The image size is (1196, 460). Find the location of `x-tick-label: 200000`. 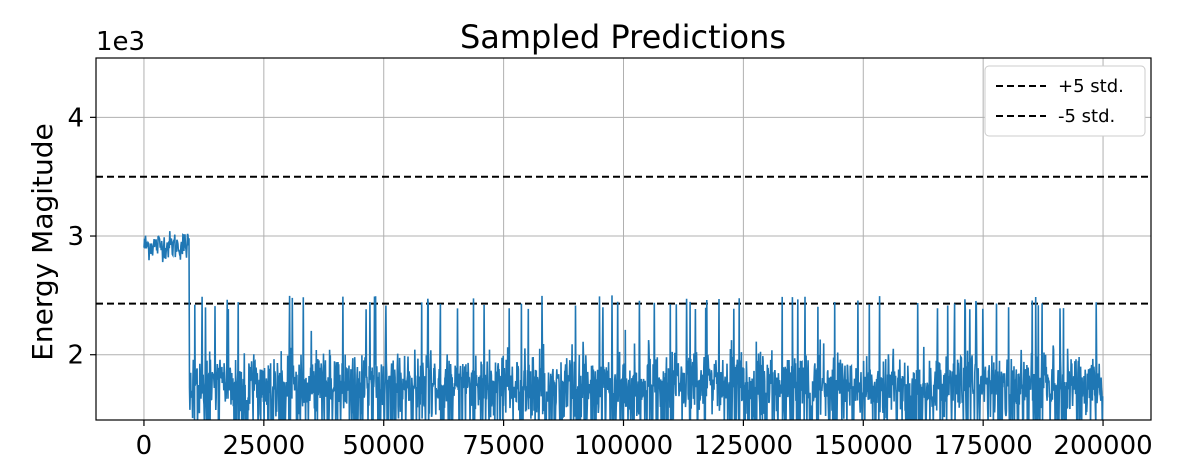

x-tick-label: 200000 is located at coordinates (1102, 445).